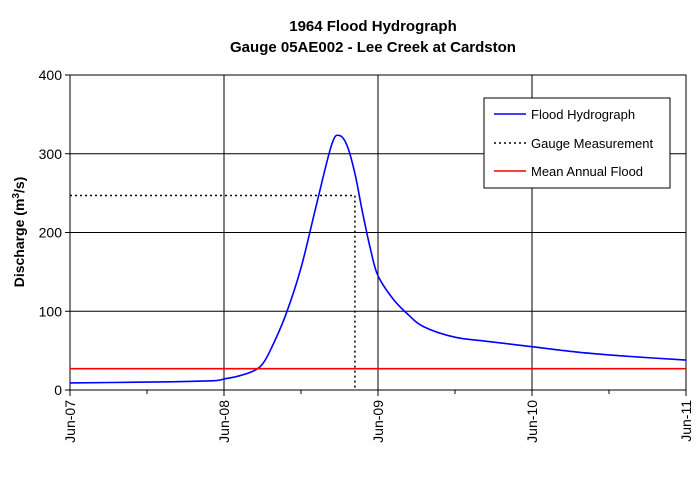  I want to click on x-tick-label: Jun-10, so click(532, 421).